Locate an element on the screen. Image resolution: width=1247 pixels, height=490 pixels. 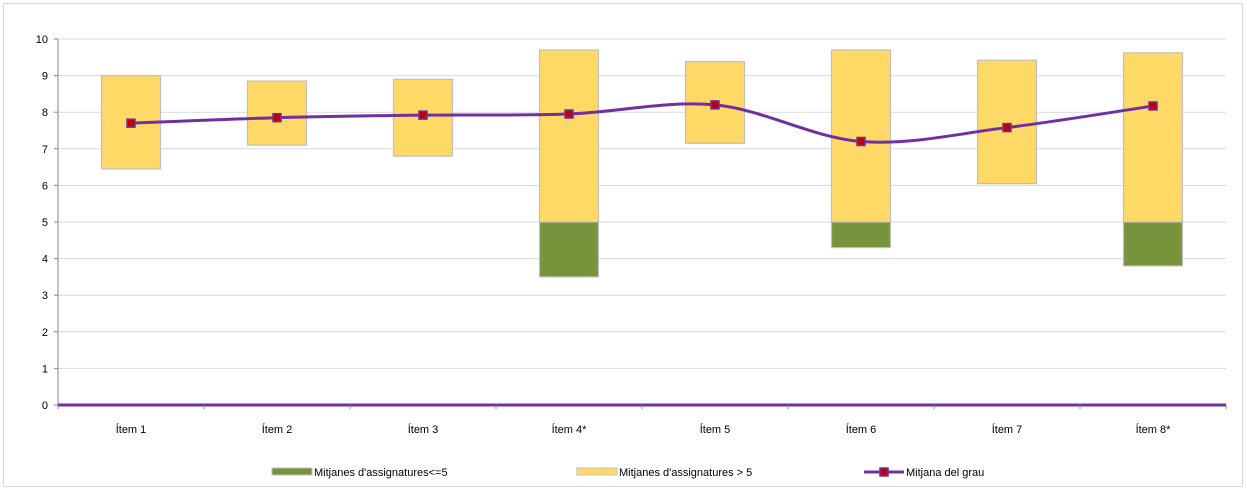
y-tick-label: 6 is located at coordinates (45, 186).